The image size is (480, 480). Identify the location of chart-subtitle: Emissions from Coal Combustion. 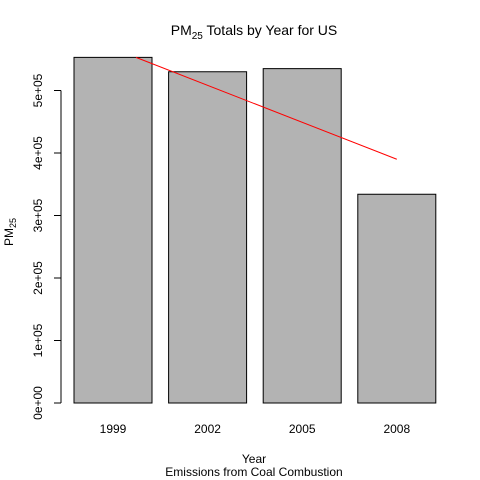
(253, 472).